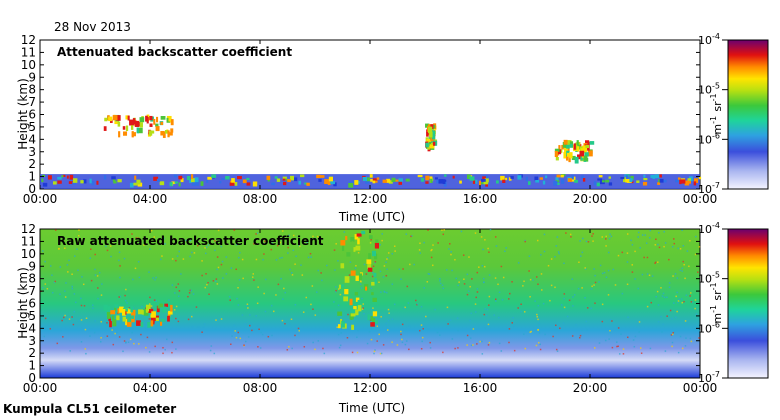 The image size is (780, 420). I want to click on colorbar-unit-exp: -1, so click(713, 120).